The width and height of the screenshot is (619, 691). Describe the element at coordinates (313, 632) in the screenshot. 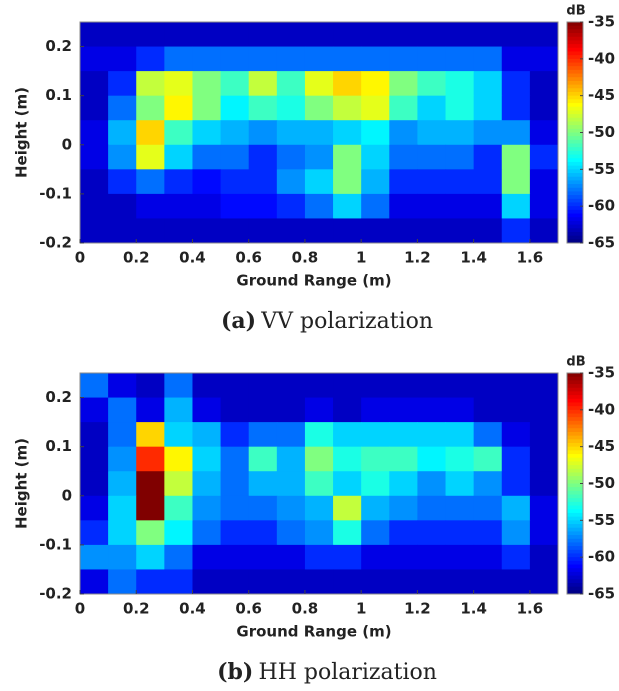

I see `x-axis-title: Ground Range (m)` at that location.